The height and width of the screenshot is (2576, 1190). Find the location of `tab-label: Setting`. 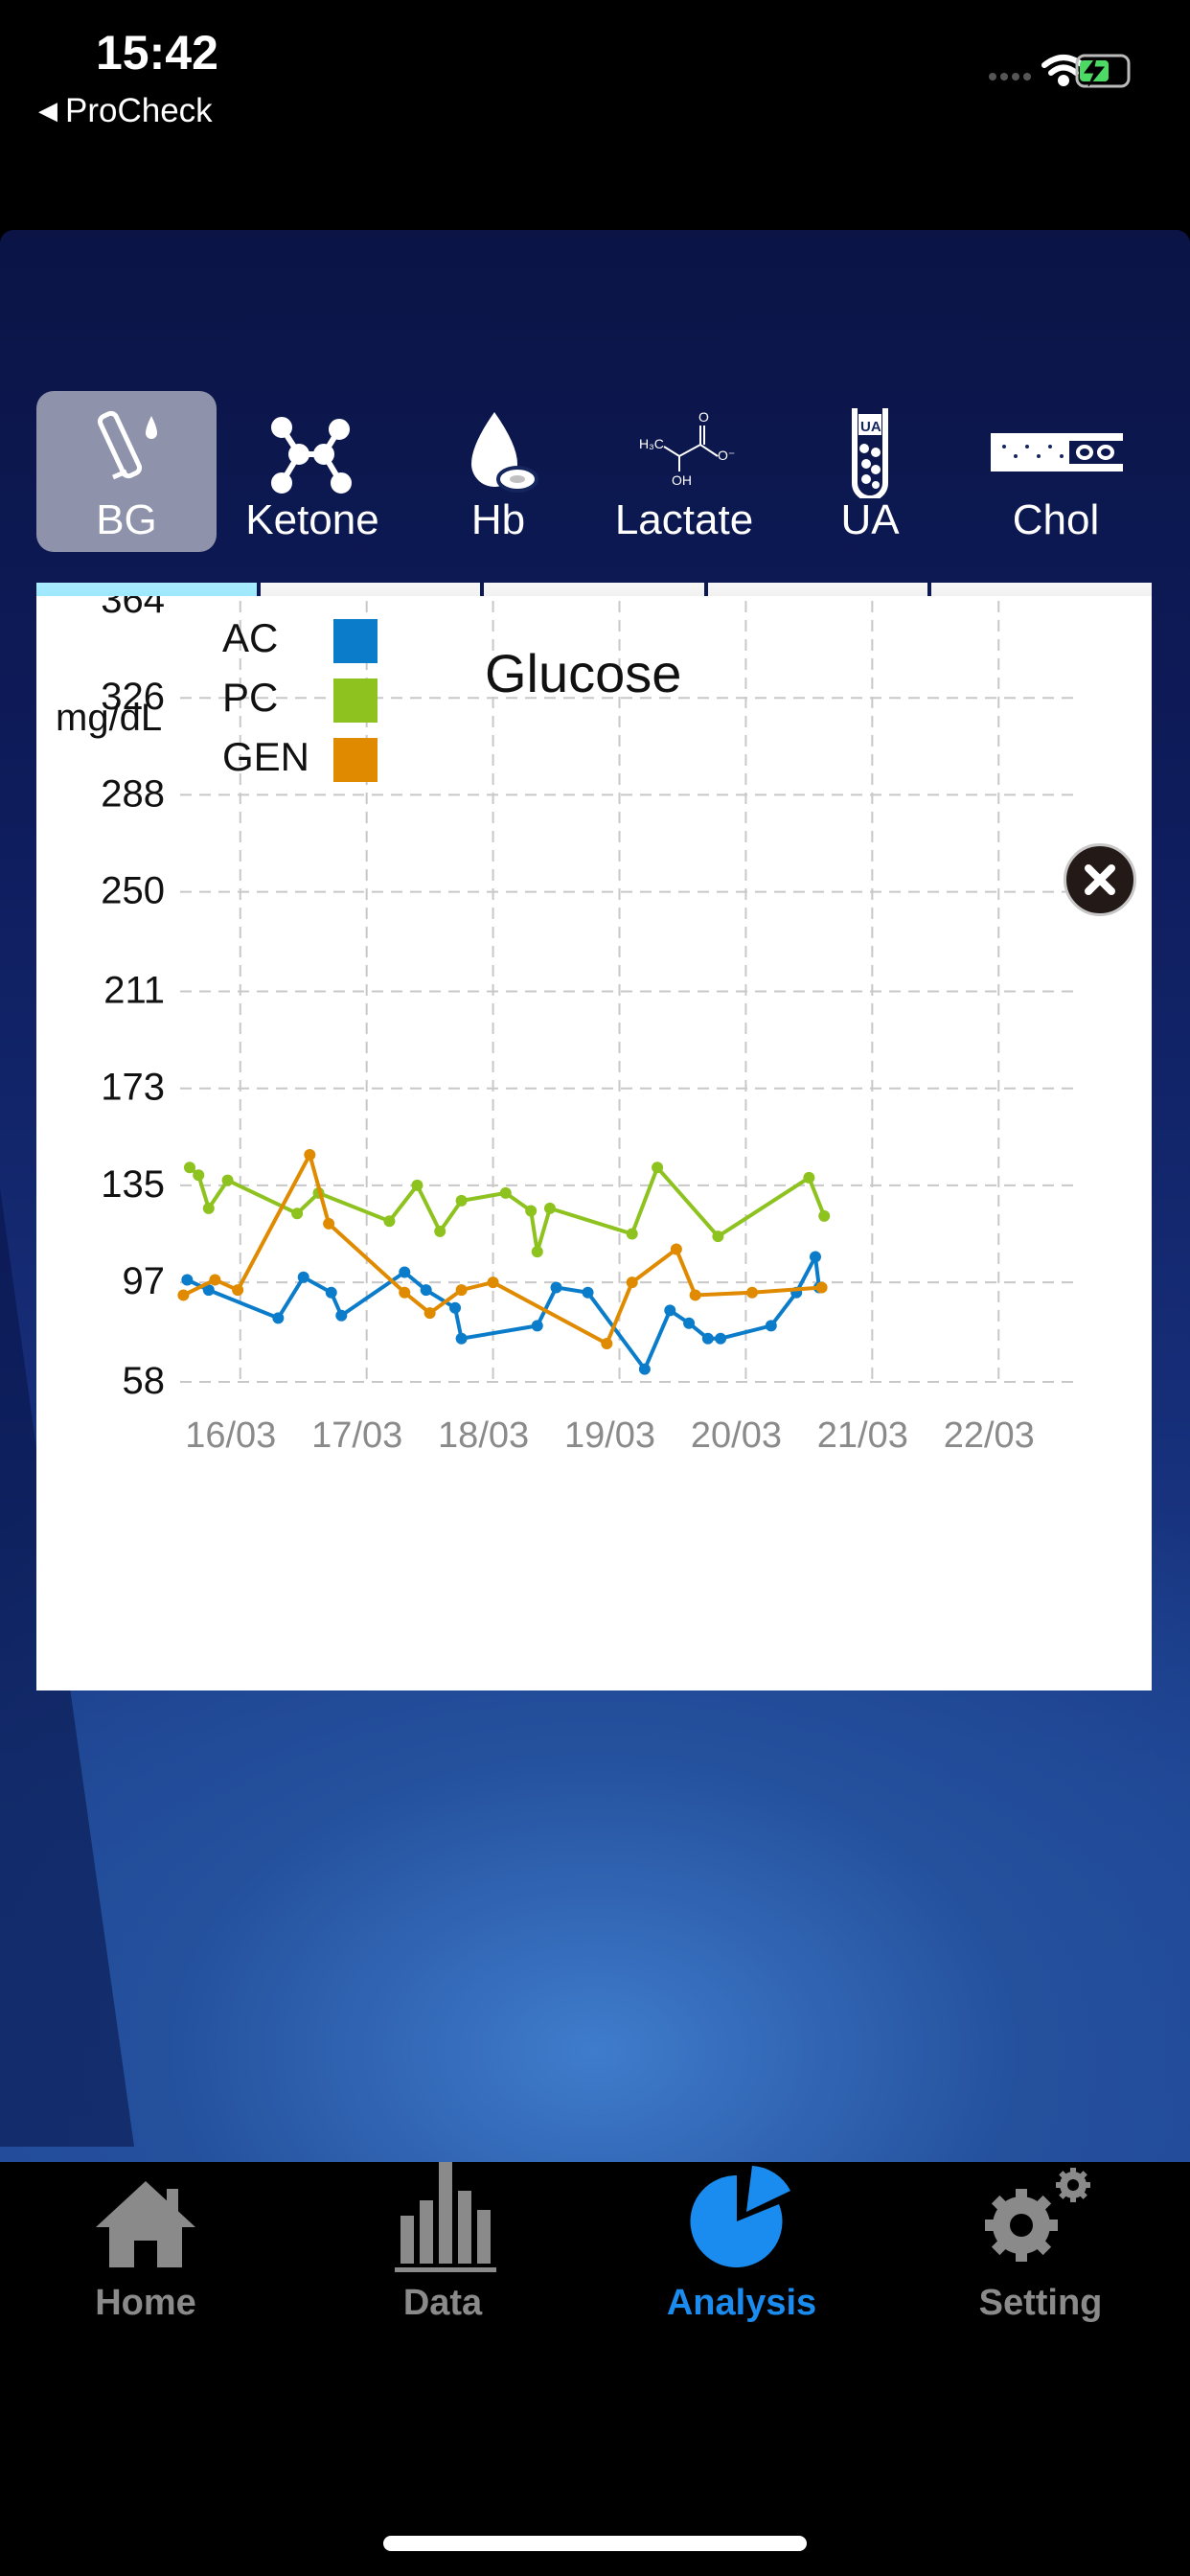

tab-label: Setting is located at coordinates (1040, 2303).